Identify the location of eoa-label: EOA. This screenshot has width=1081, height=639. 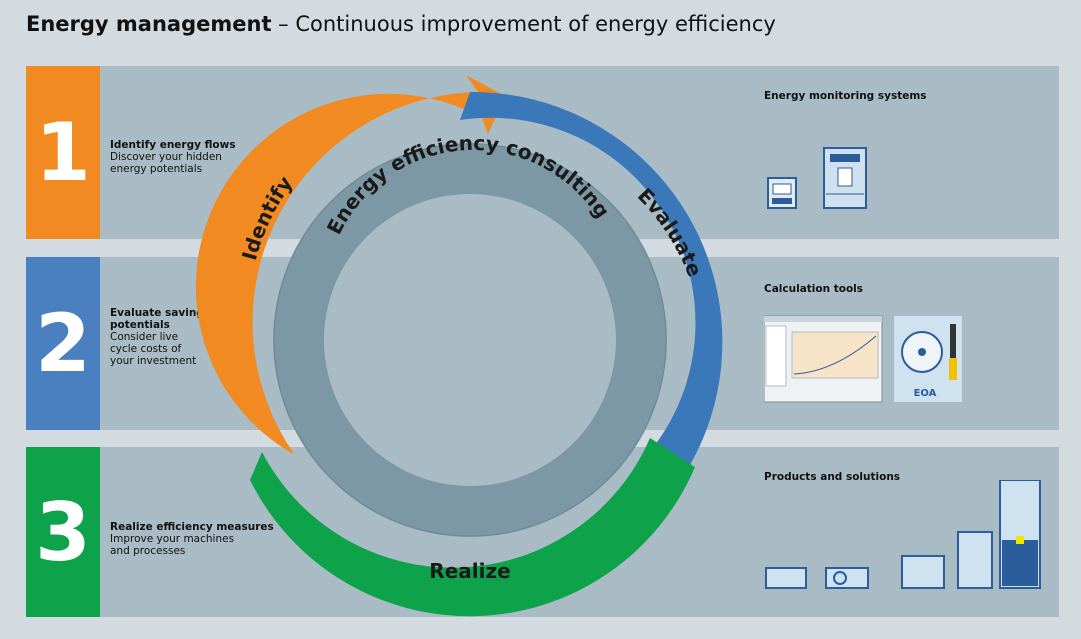
(925, 393).